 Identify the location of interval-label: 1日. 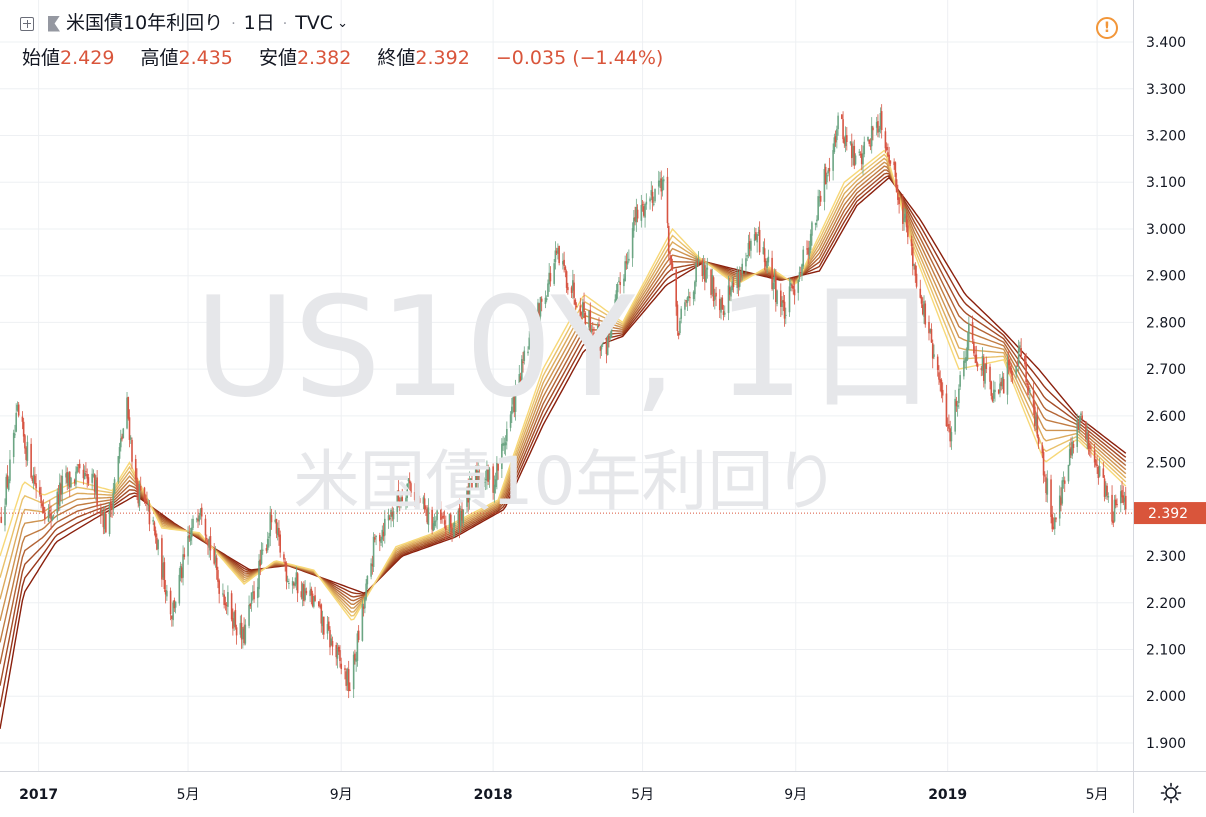
(259, 23).